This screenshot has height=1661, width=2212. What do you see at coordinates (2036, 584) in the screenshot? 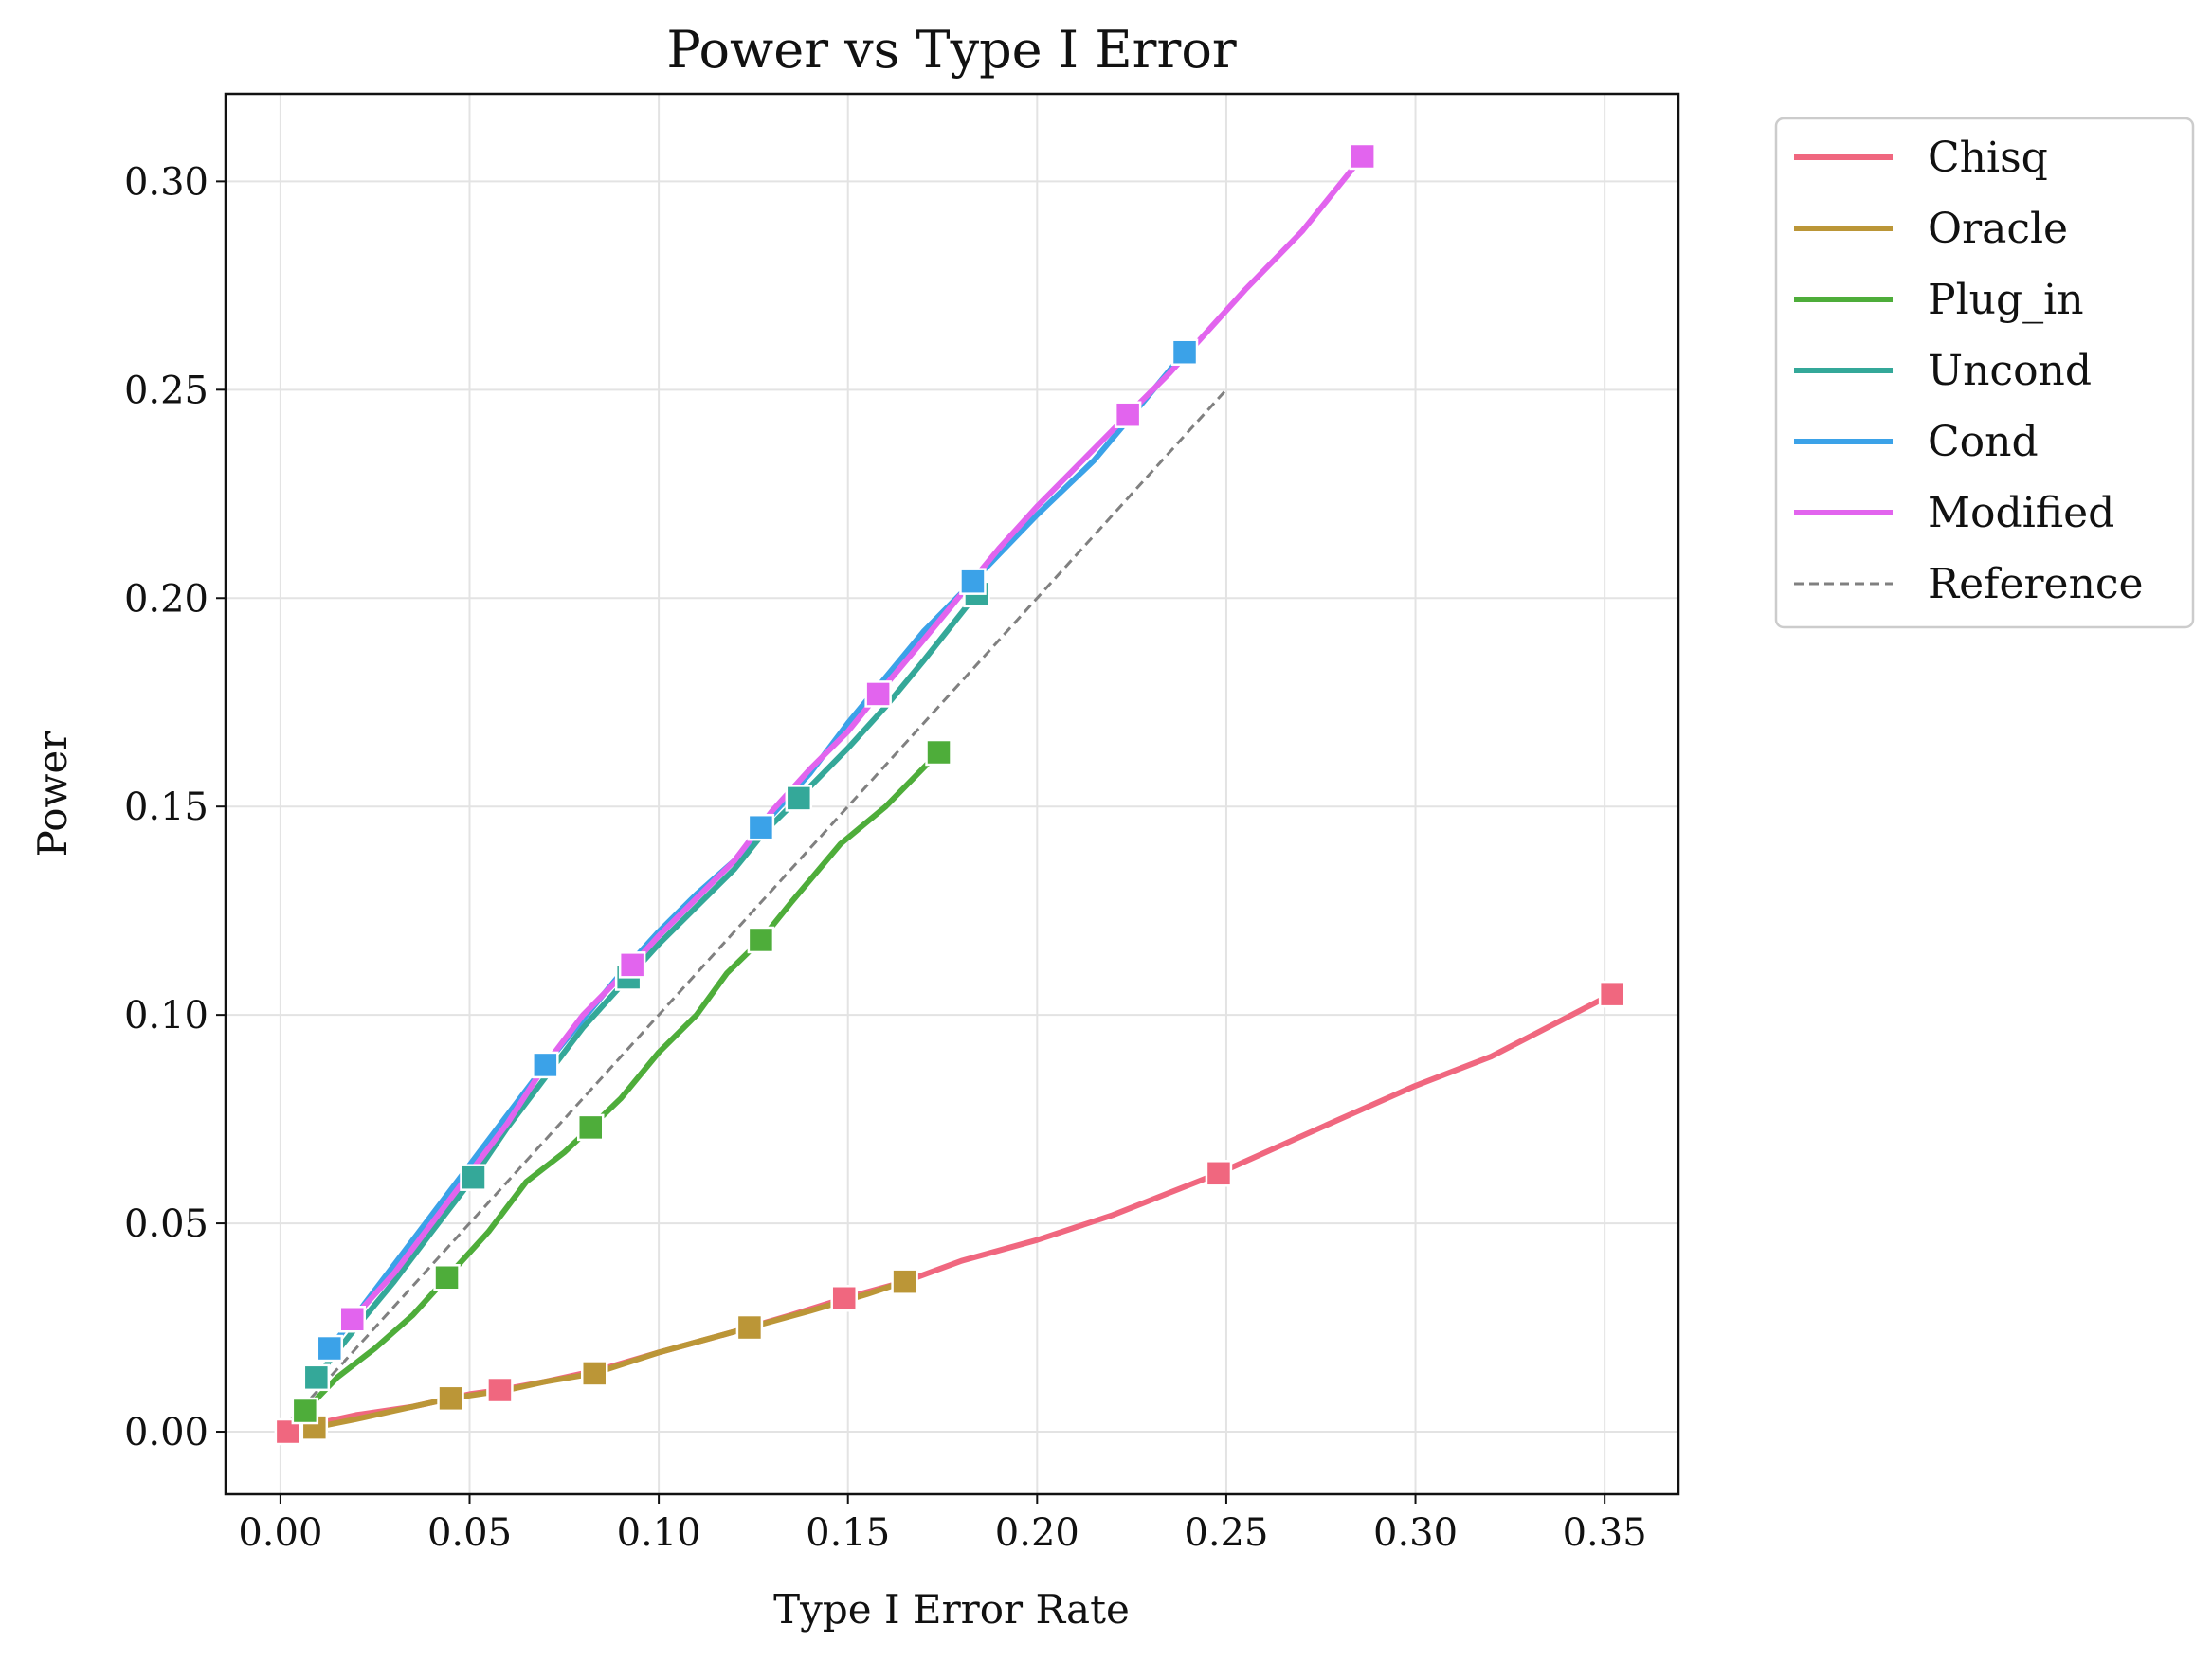
I see `legend-label-reference: Reference` at bounding box center [2036, 584].